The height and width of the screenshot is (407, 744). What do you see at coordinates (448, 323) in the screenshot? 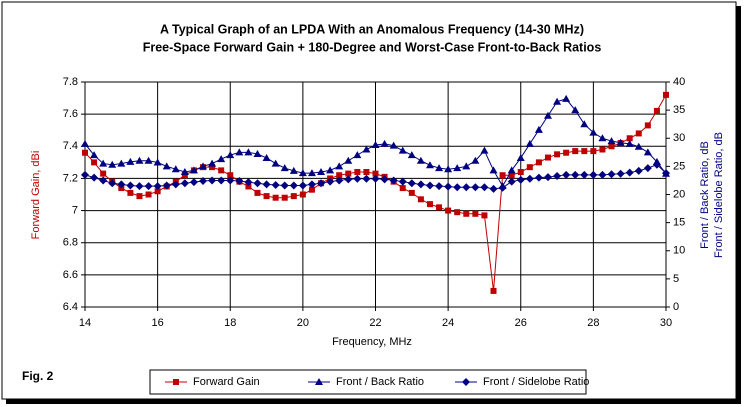
I see `x-tick-label: 24` at bounding box center [448, 323].